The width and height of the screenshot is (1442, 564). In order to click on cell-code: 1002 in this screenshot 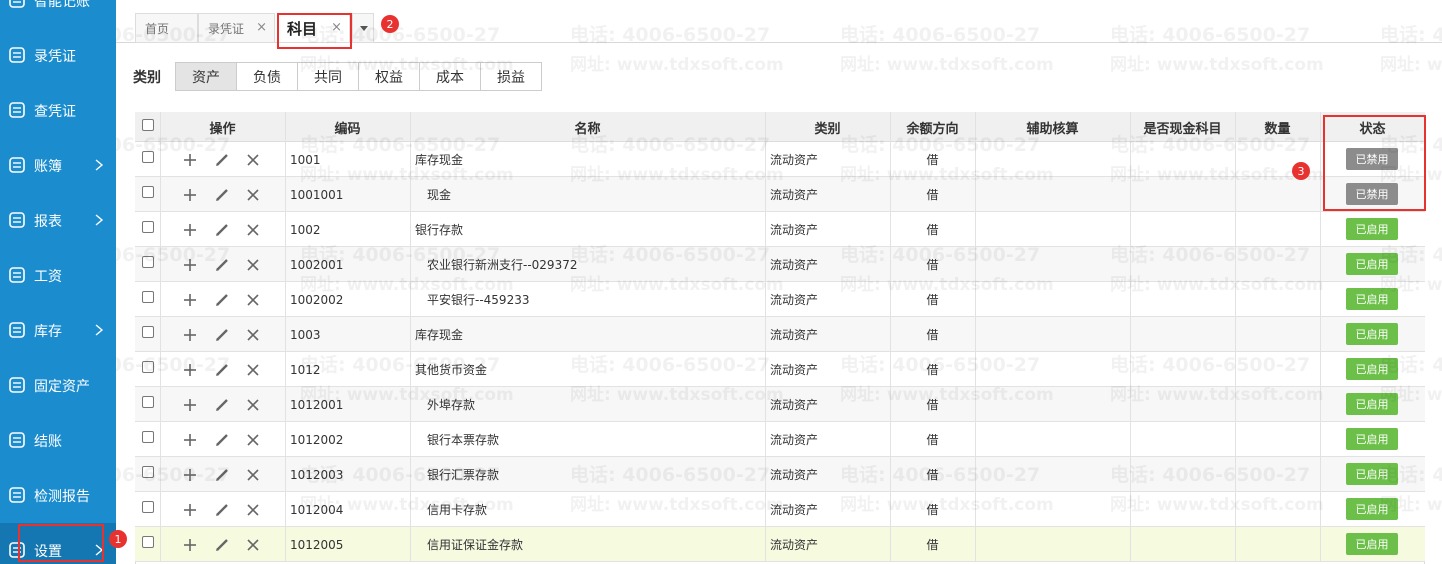, I will do `click(305, 229)`.